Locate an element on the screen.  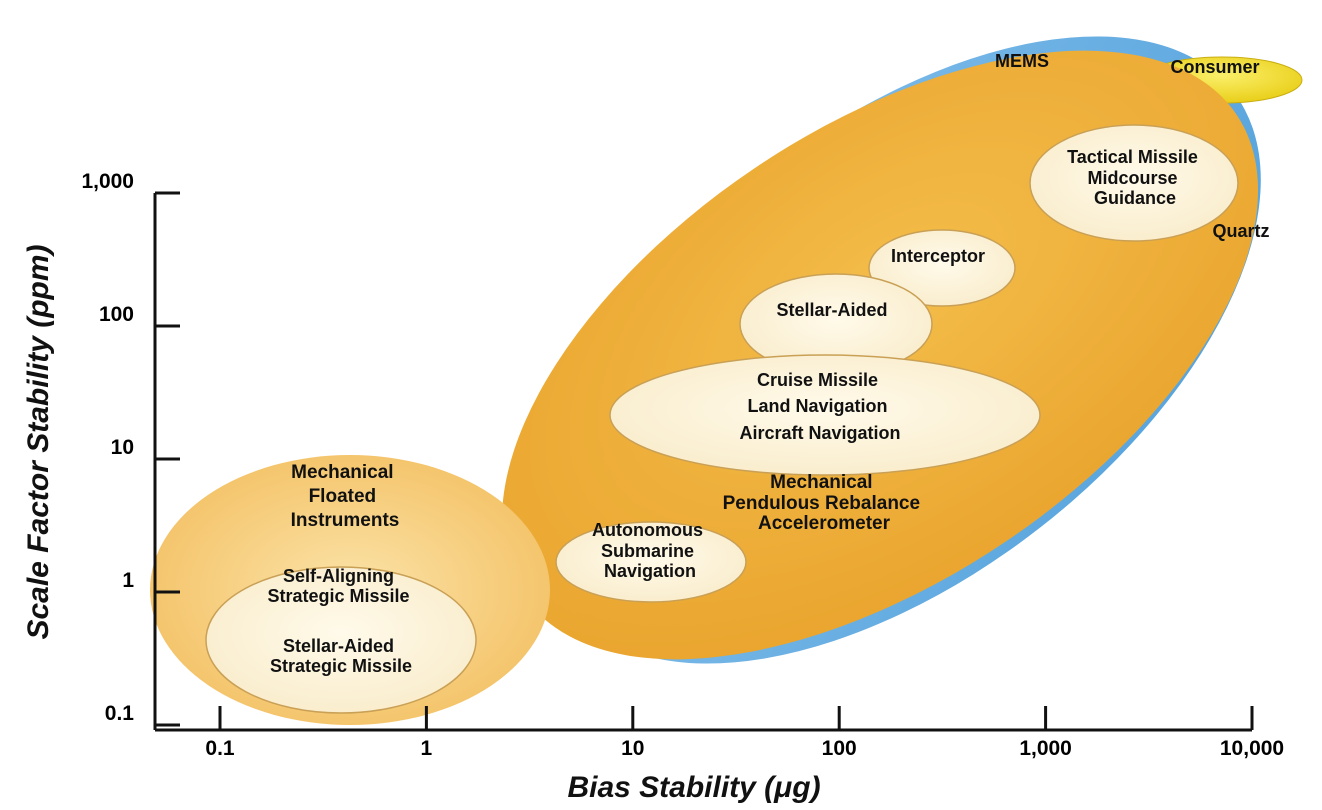
x-tick-label: 10 is located at coordinates (632, 748).